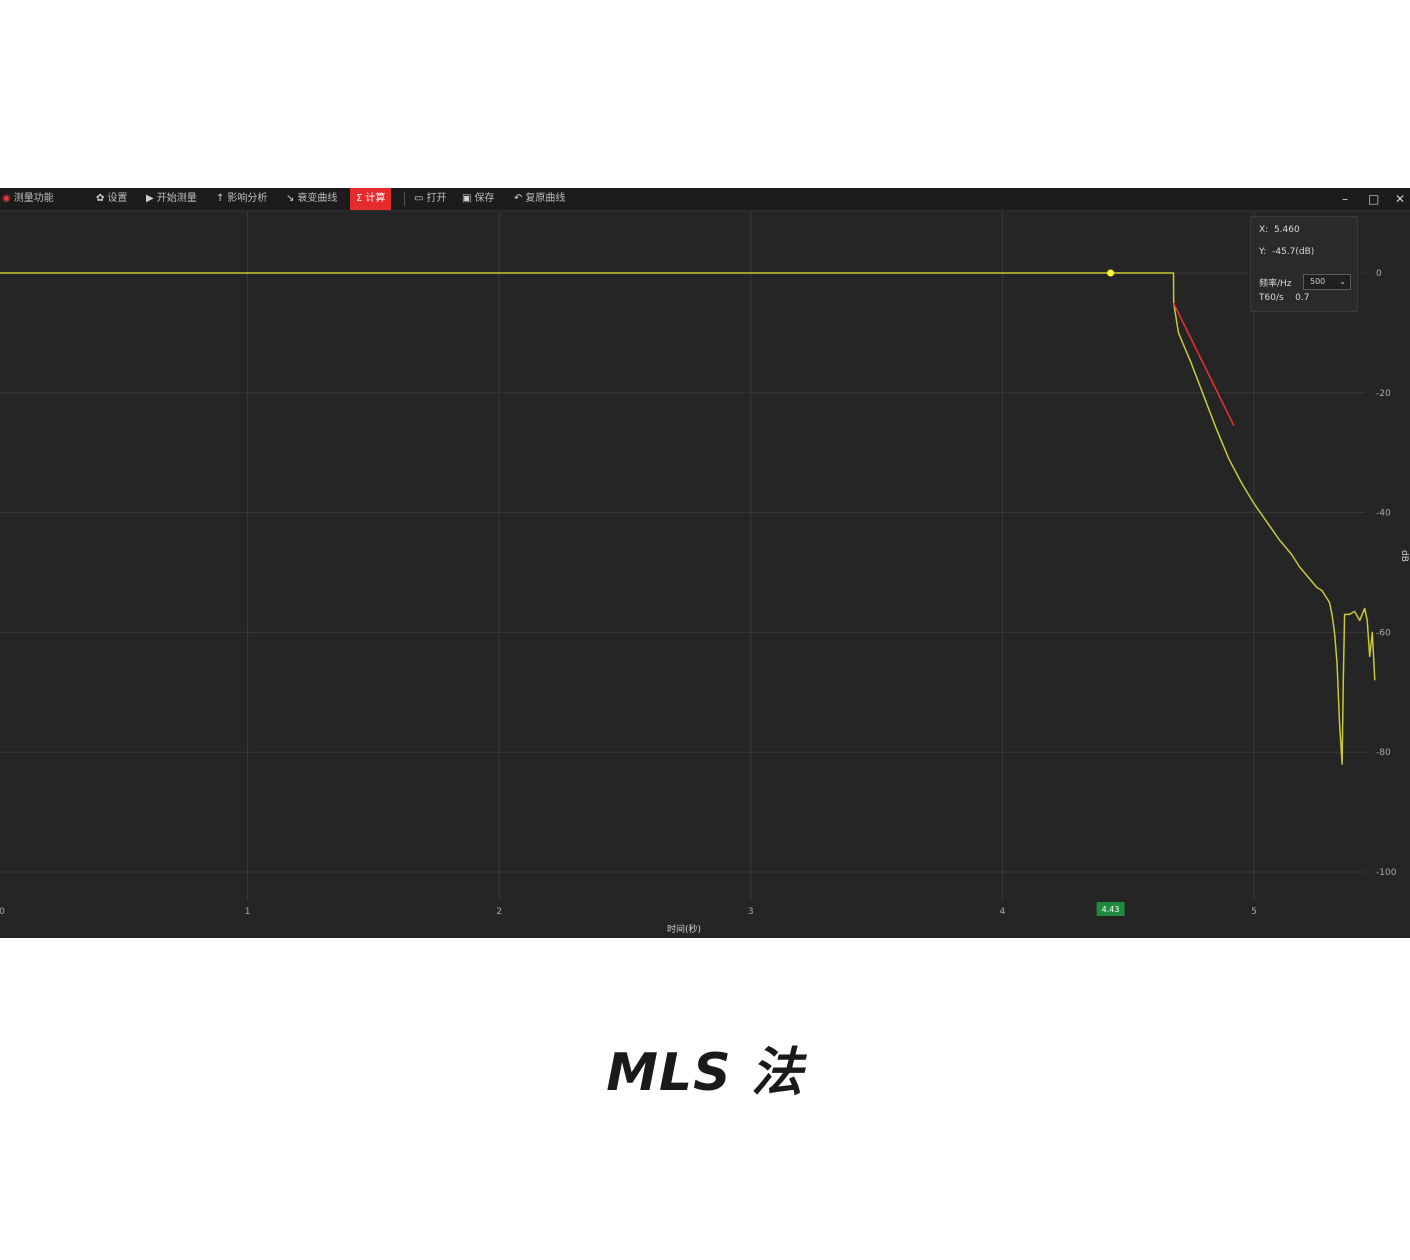 Image resolution: width=1410 pixels, height=1260 pixels. What do you see at coordinates (1383, 753) in the screenshot?
I see `y-tick-label-4: -80` at bounding box center [1383, 753].